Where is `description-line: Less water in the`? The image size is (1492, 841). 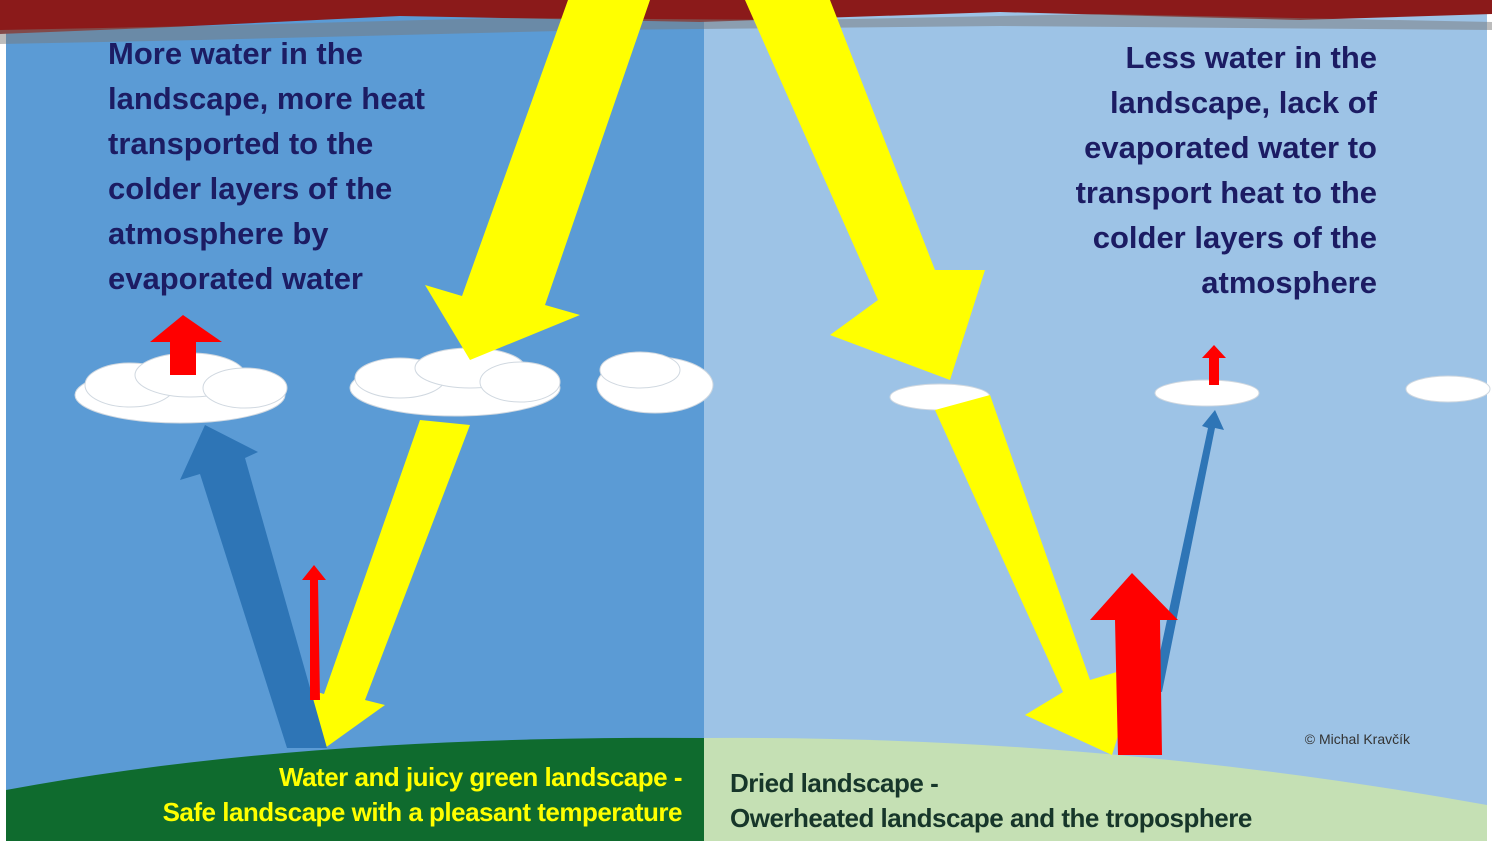 description-line: Less water in the is located at coordinates (1251, 57).